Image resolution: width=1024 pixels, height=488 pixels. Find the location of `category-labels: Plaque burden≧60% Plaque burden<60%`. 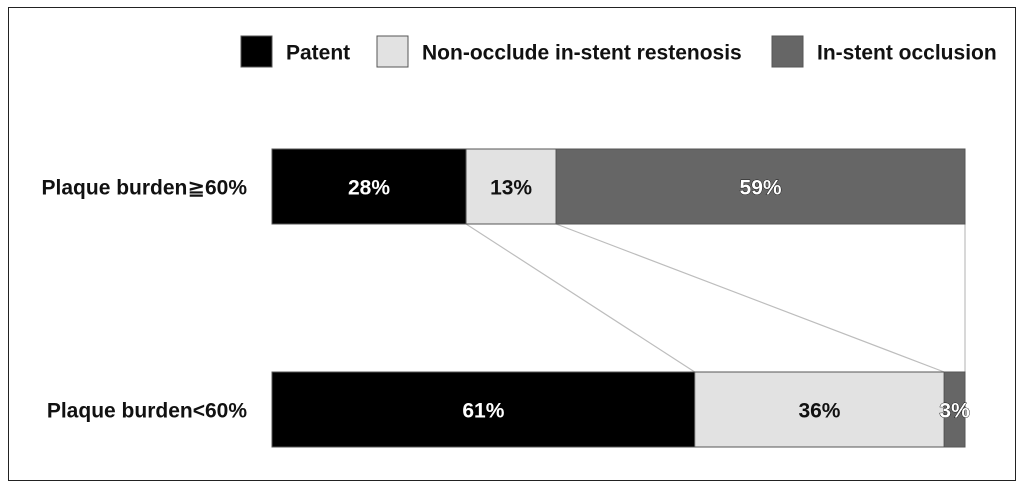

category-labels: Plaque burden≧60% Plaque burden<60% is located at coordinates (145, 300).